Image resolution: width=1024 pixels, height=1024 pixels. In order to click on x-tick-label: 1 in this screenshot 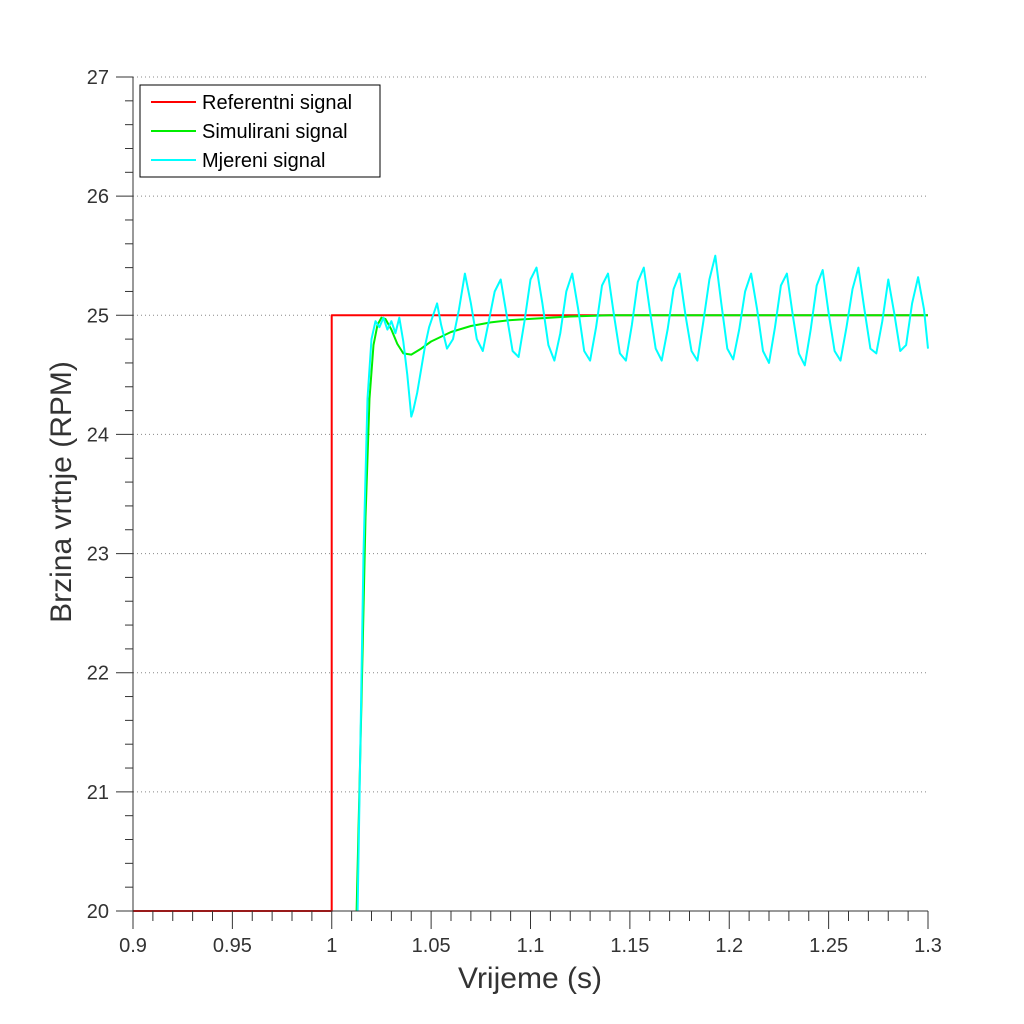, I will do `click(331, 946)`.